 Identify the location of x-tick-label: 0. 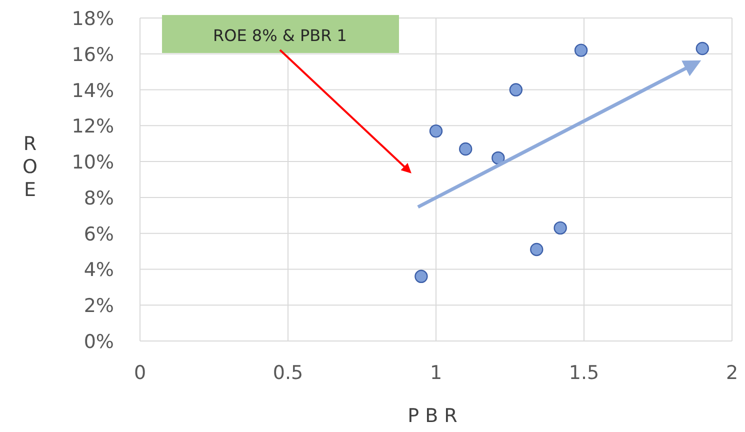
(140, 373).